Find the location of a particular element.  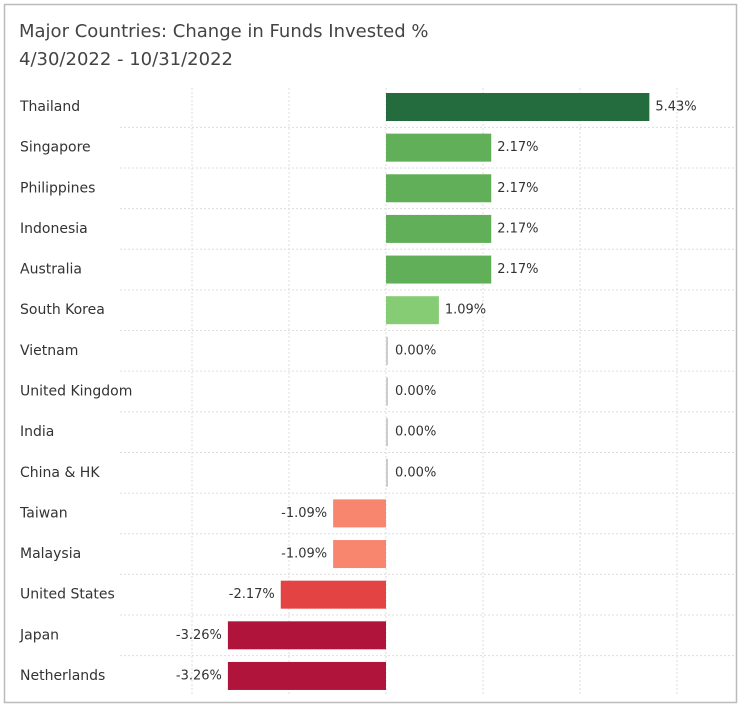

category-label: China & HK is located at coordinates (60, 473).